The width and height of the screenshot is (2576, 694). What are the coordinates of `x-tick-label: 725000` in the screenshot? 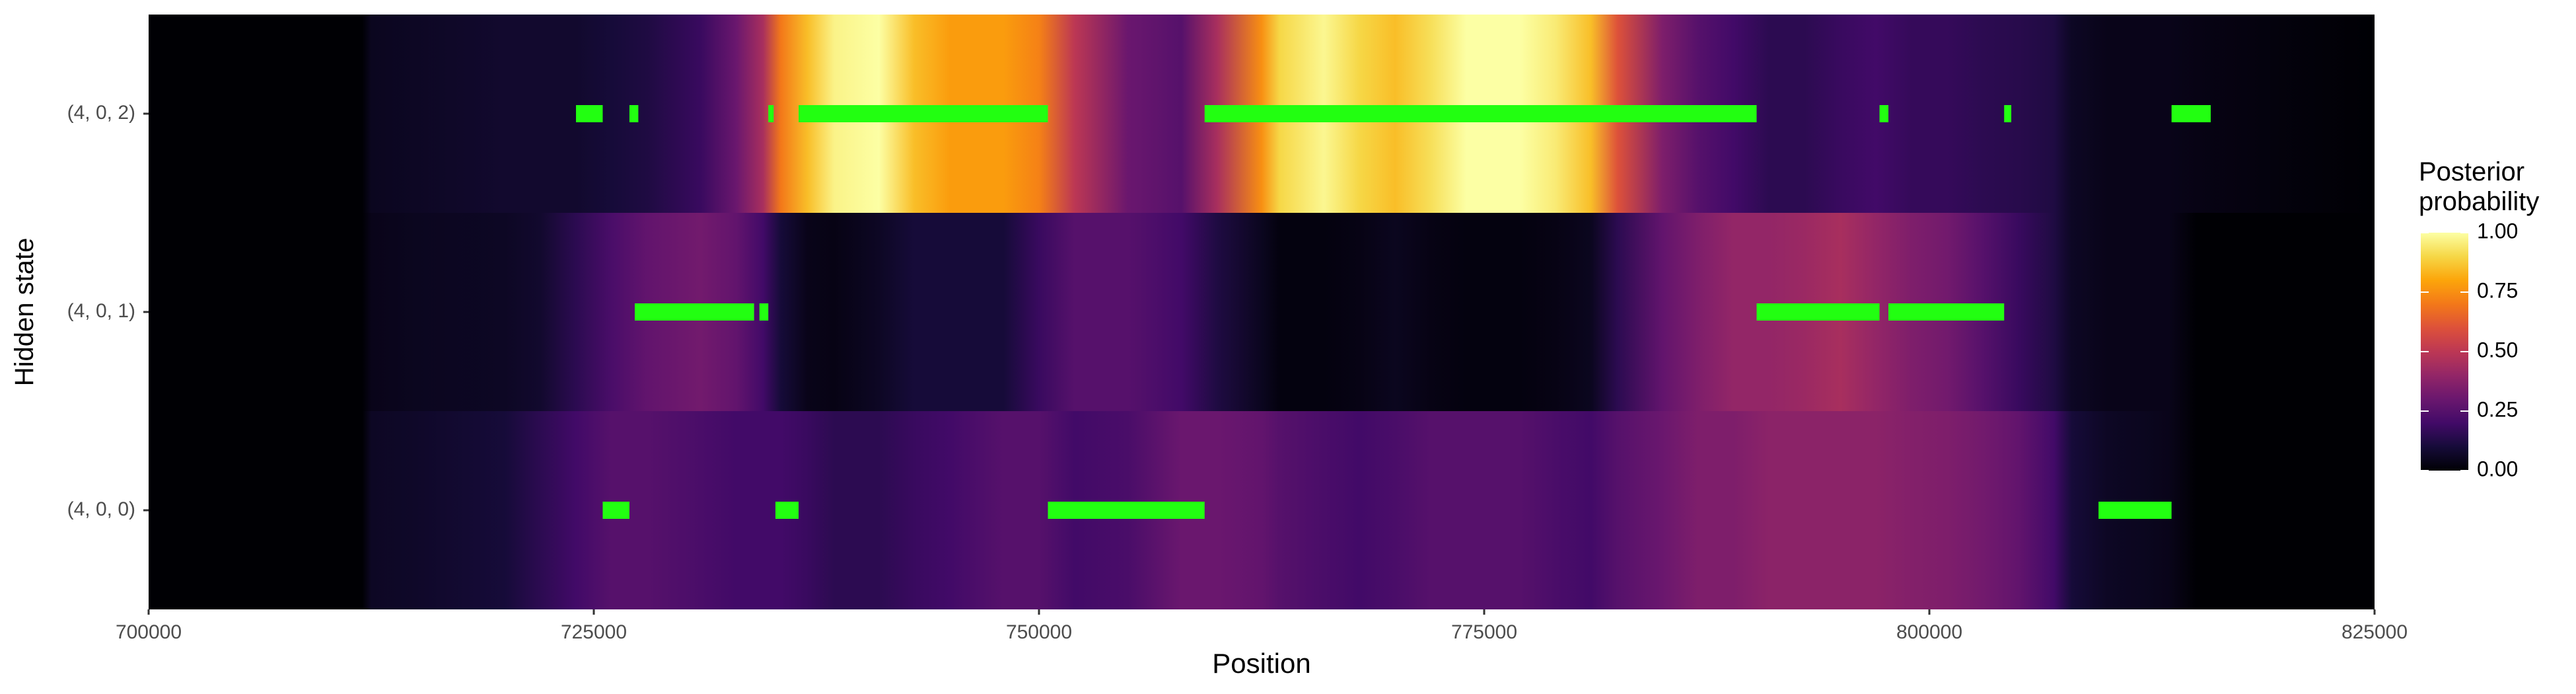 It's located at (594, 632).